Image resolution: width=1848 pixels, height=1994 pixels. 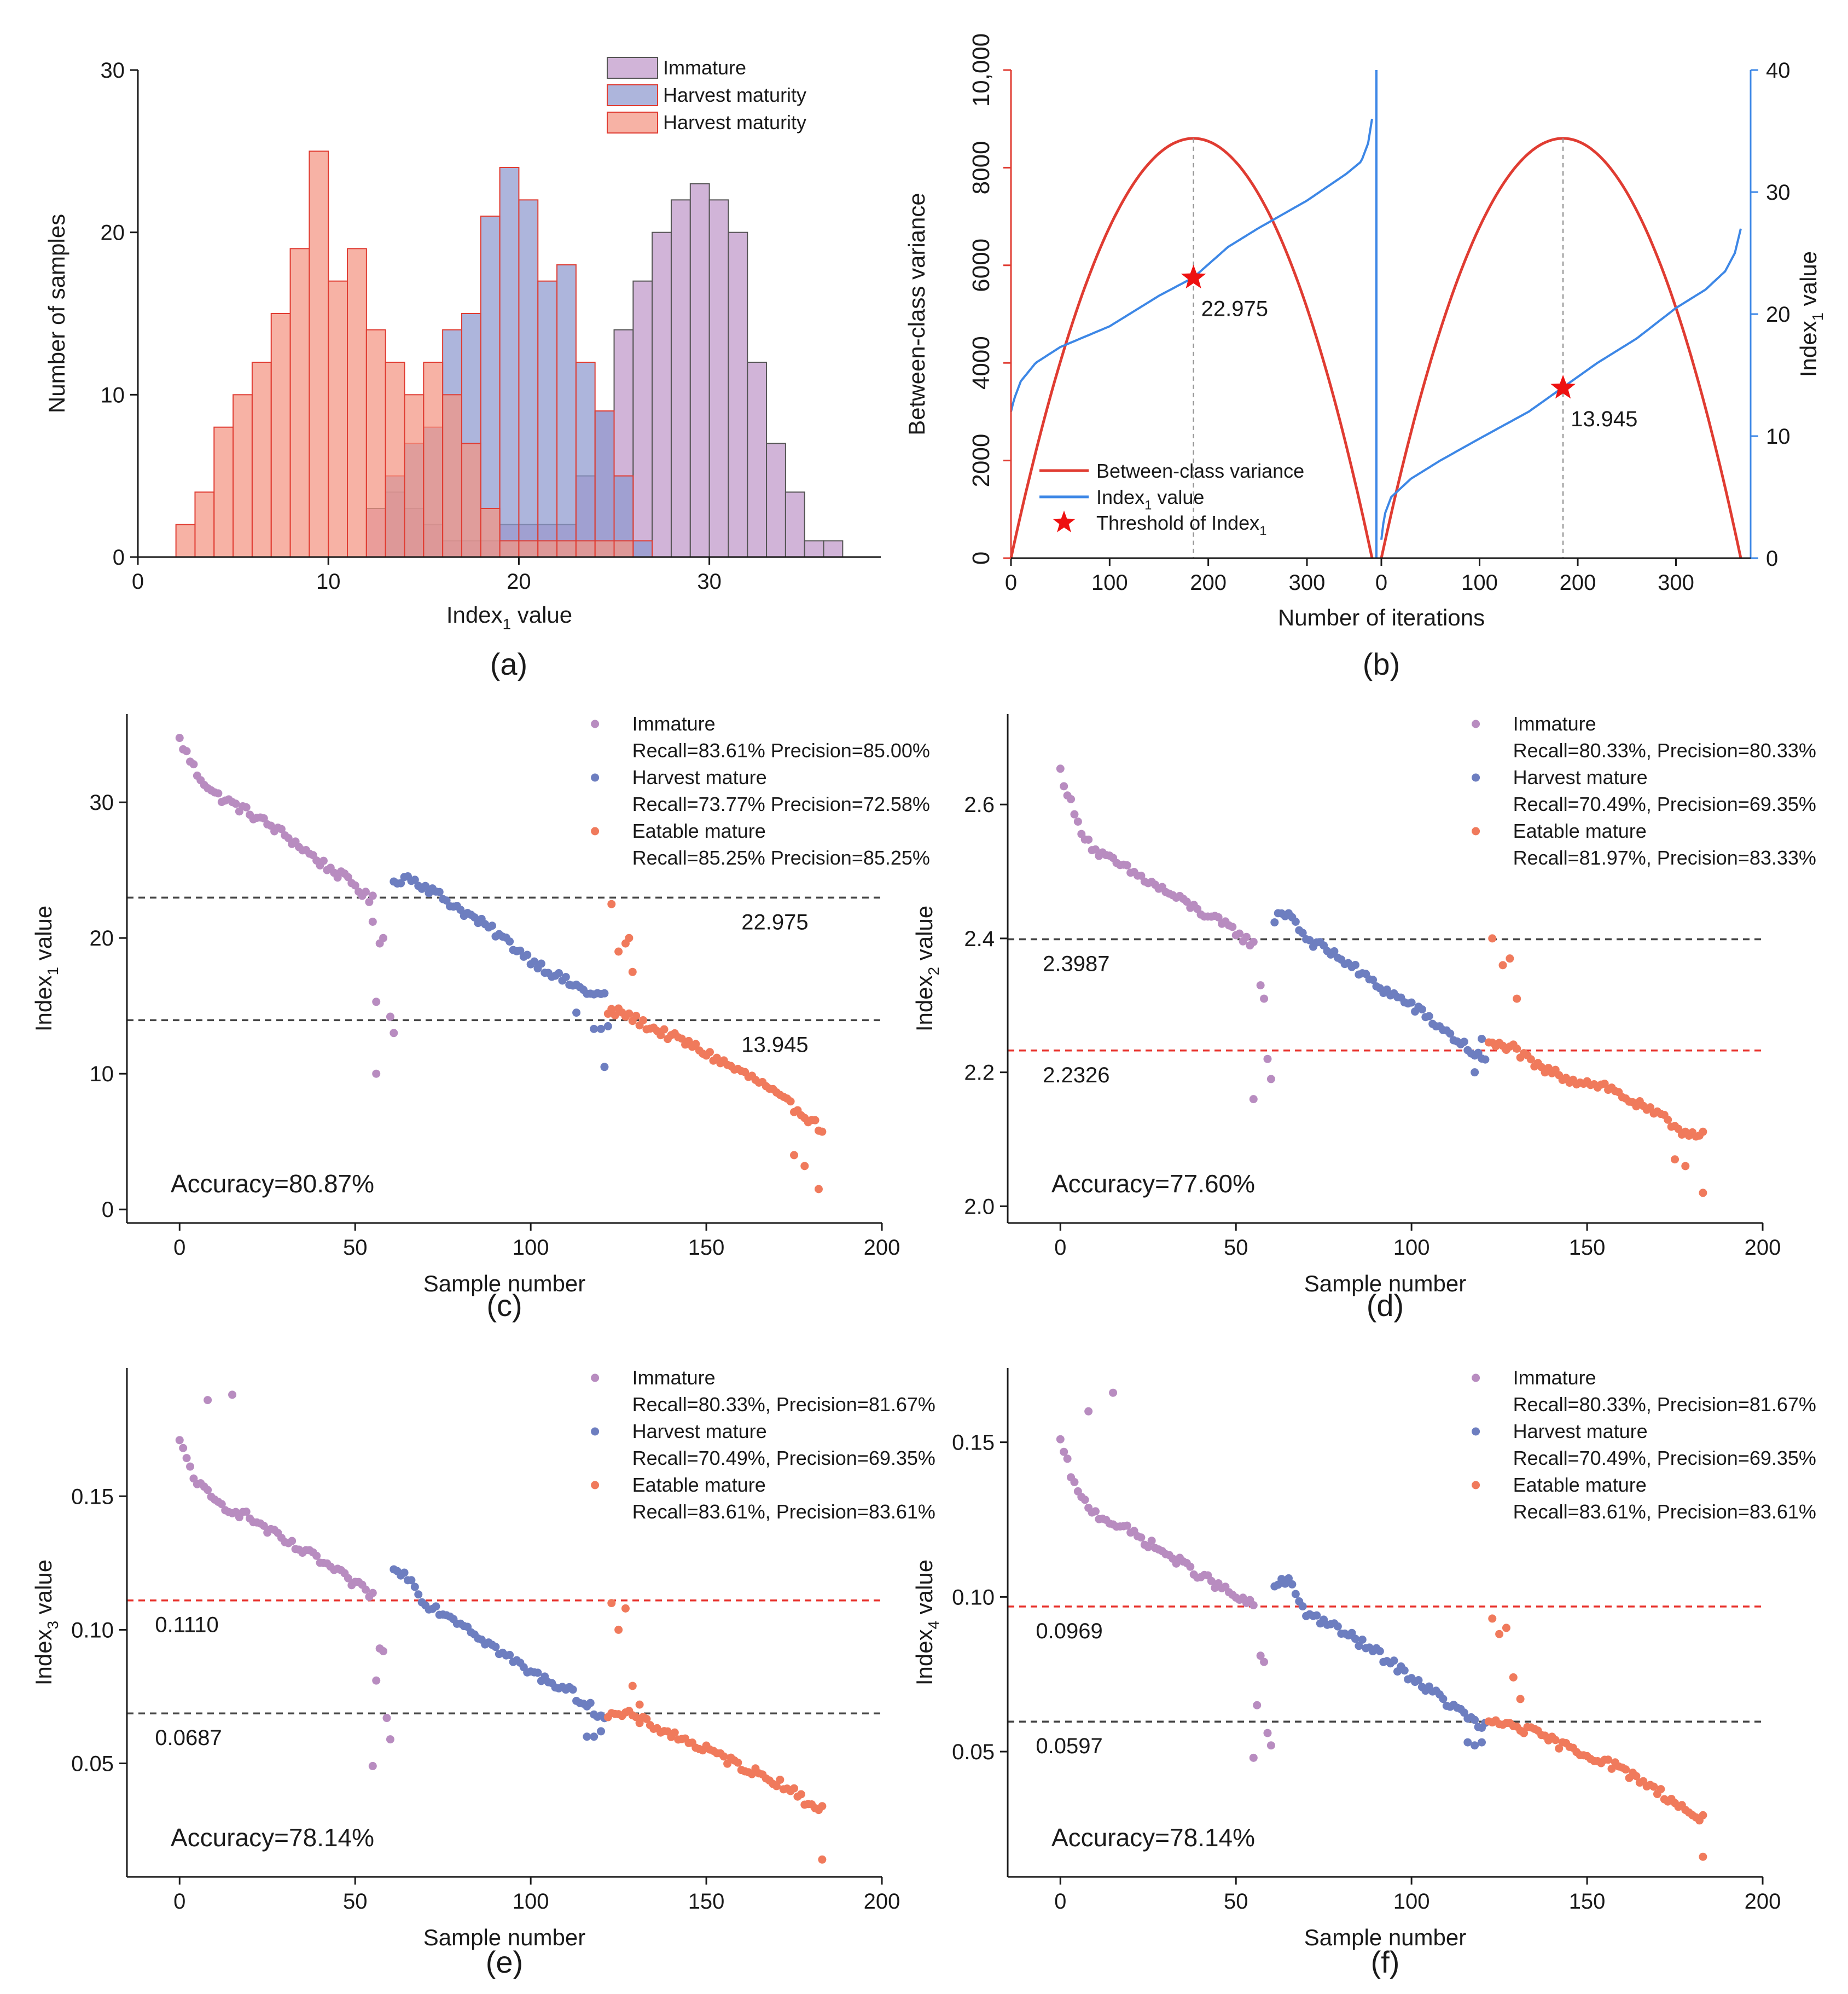 What do you see at coordinates (916, 315) in the screenshot?
I see `left-axis-label: Between-class variance` at bounding box center [916, 315].